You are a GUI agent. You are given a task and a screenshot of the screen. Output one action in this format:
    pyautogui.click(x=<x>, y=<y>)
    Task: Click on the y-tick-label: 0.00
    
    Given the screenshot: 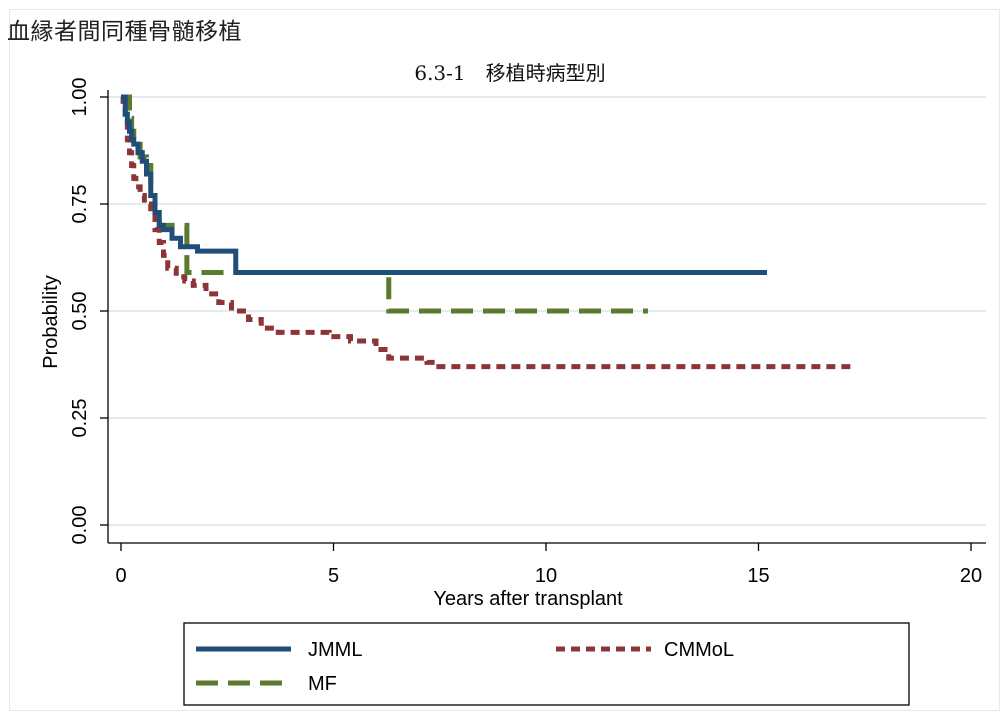 What is the action you would take?
    pyautogui.click(x=80, y=525)
    